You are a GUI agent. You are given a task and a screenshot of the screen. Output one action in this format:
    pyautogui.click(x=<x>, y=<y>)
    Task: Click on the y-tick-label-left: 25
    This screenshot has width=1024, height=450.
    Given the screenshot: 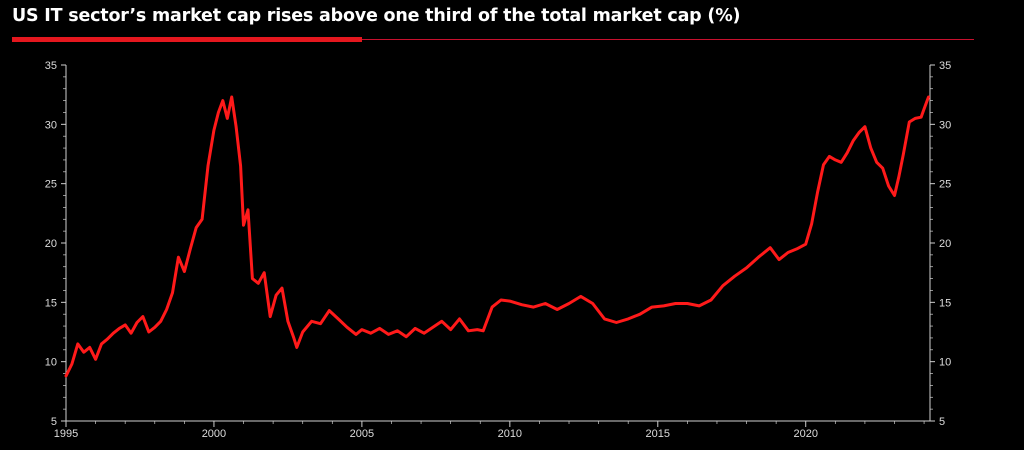 What is the action you would take?
    pyautogui.click(x=51, y=185)
    